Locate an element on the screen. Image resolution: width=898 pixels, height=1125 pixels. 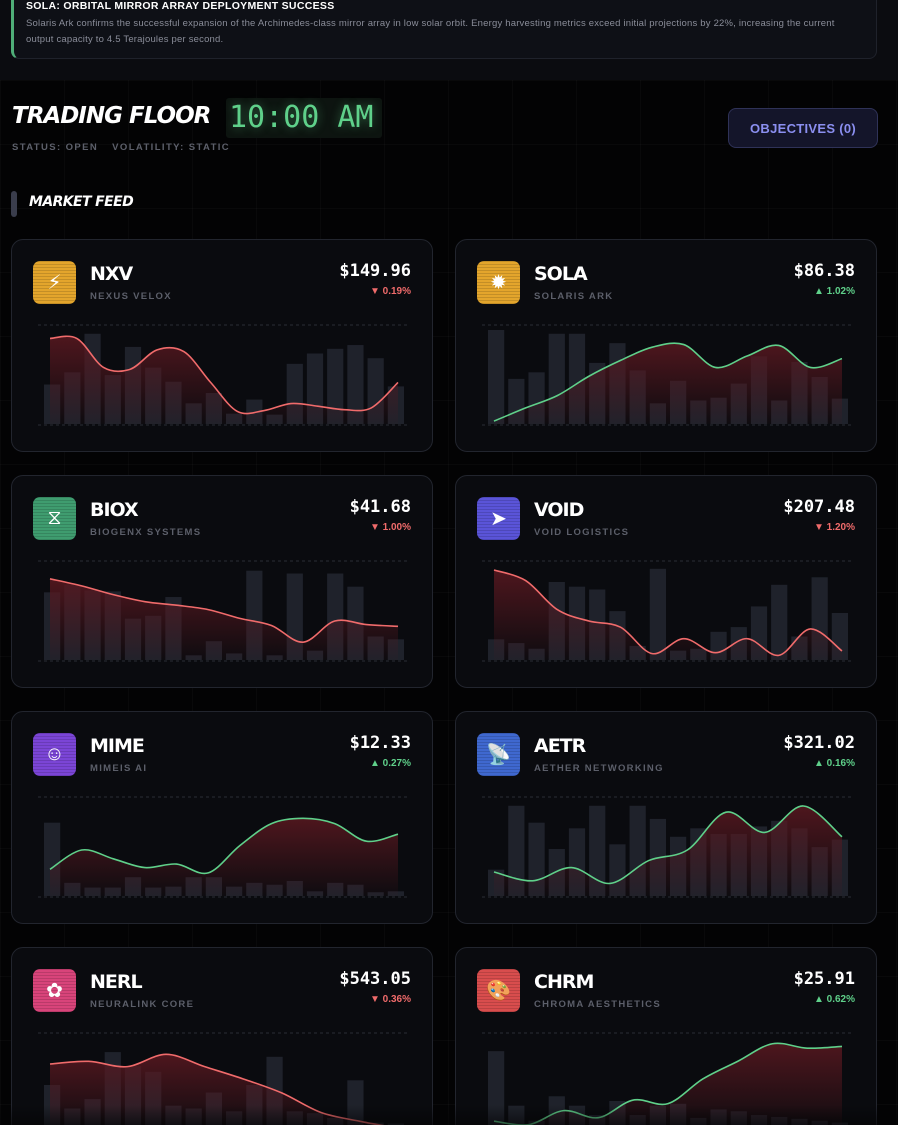
objectives-button: OBJECTIVES (0) is located at coordinates (803, 128).